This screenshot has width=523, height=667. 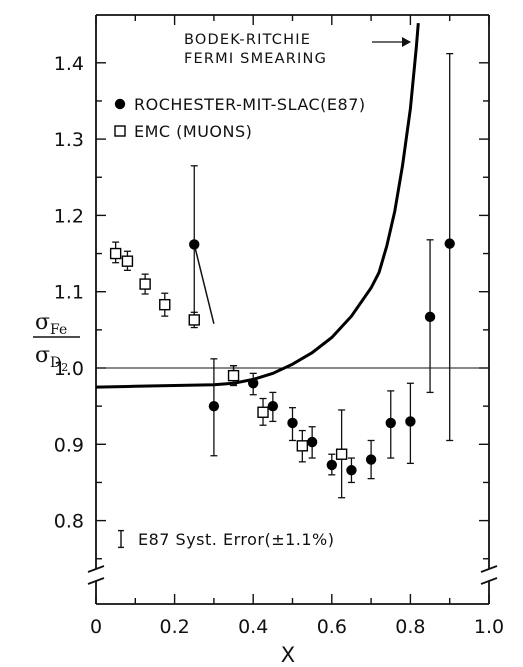 I want to click on extrapolation-segment, so click(x=204, y=284).